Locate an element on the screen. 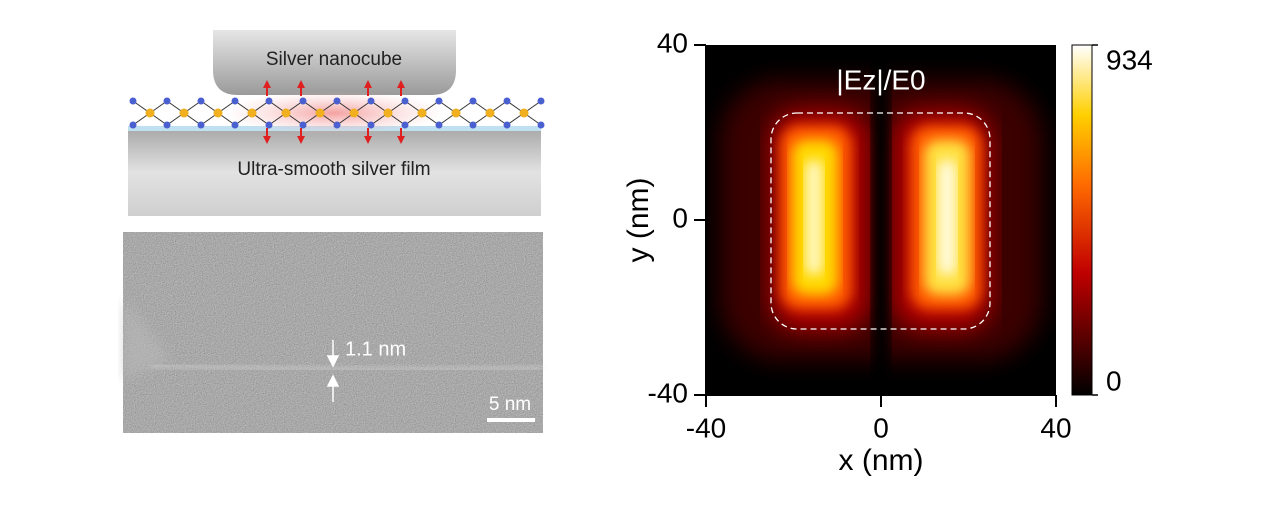  nanocube-label: Silver nanocube is located at coordinates (334, 59).